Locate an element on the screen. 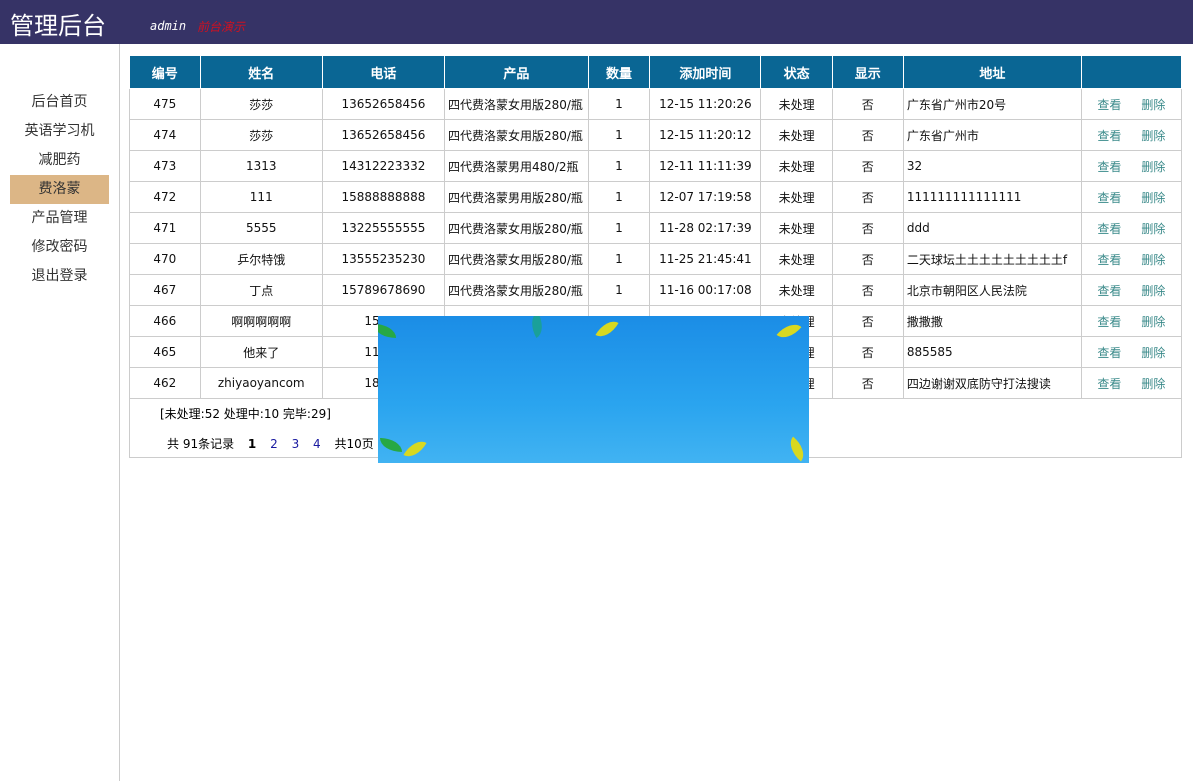  table-cell: 470 is located at coordinates (165, 259).